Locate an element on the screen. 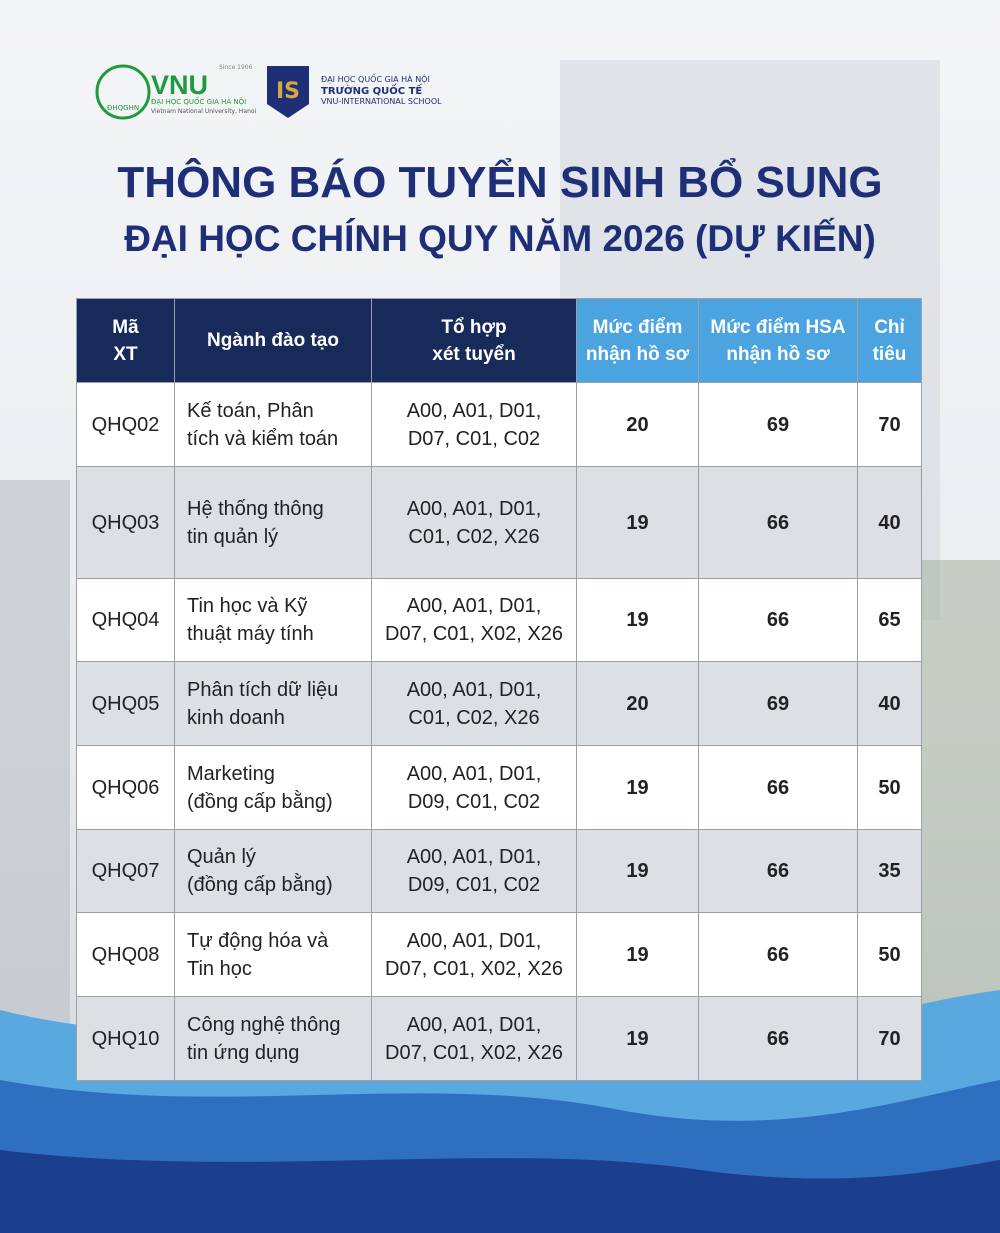  header-cell: Chỉ tiêu is located at coordinates (889, 340).